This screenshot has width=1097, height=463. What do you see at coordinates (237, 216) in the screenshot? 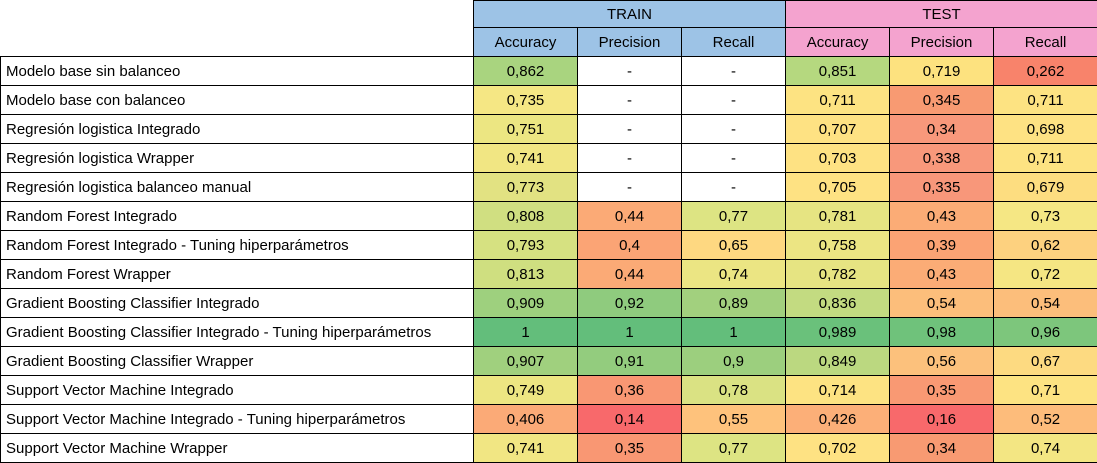
I see `model-name: Random Forest Integrado` at bounding box center [237, 216].